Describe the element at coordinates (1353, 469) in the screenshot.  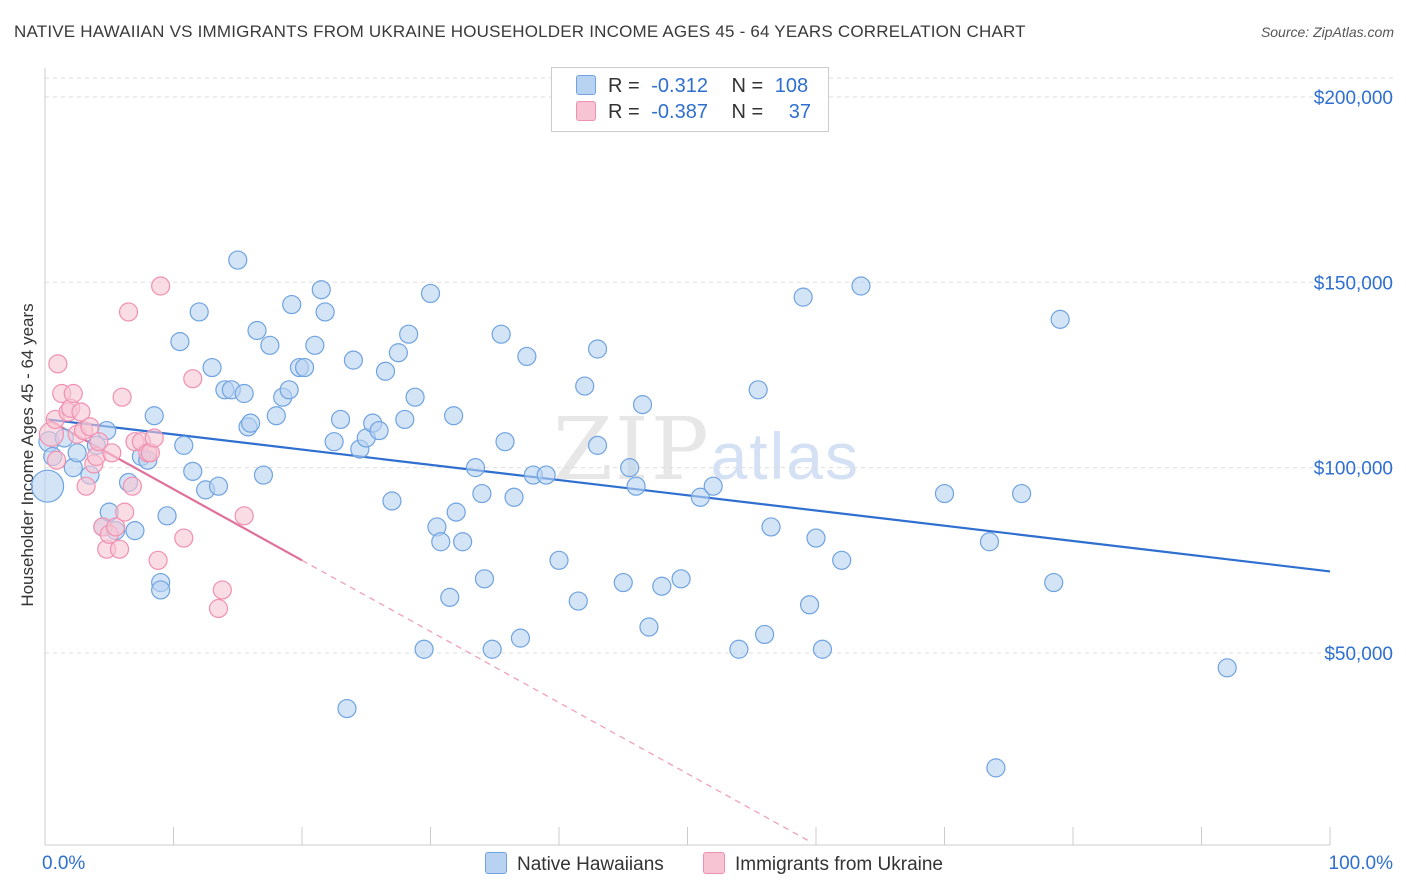
I see `y-tick-label: $100,000` at that location.